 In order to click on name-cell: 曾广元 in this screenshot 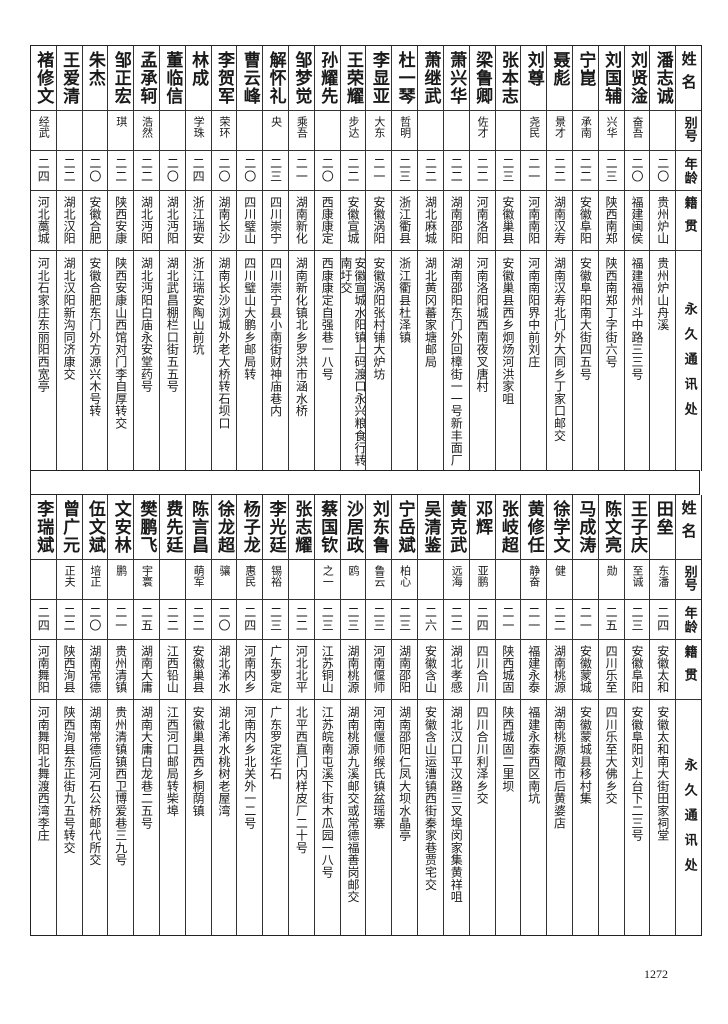, I will do `click(69, 527)`.